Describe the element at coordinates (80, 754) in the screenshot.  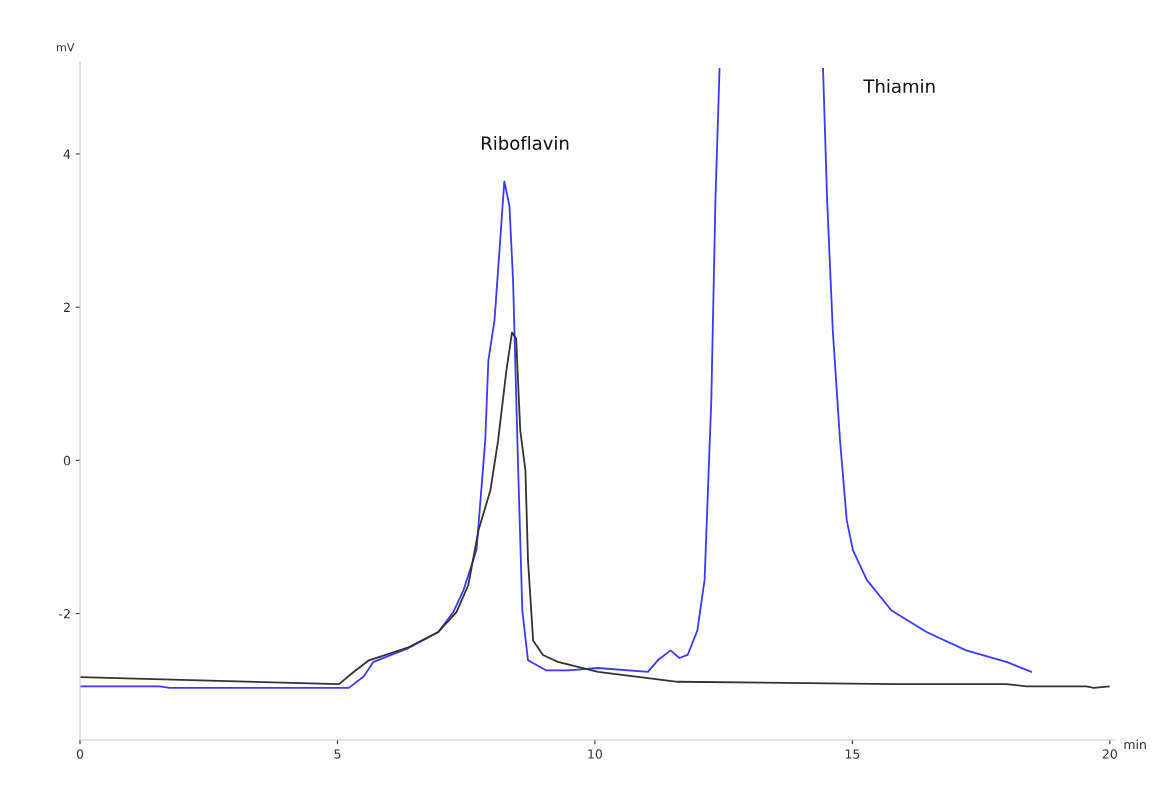
I see `x-tick-label: 0` at that location.